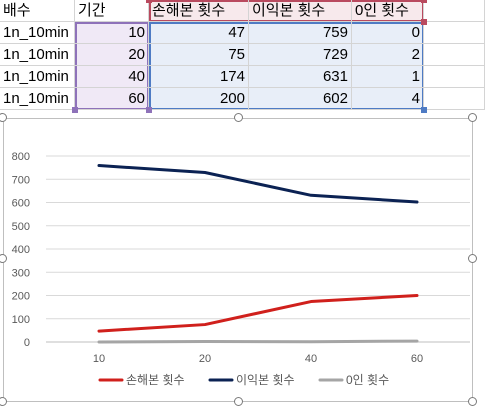  Describe the element at coordinates (199, 33) in the screenshot. I see `table-cell: 47` at that location.